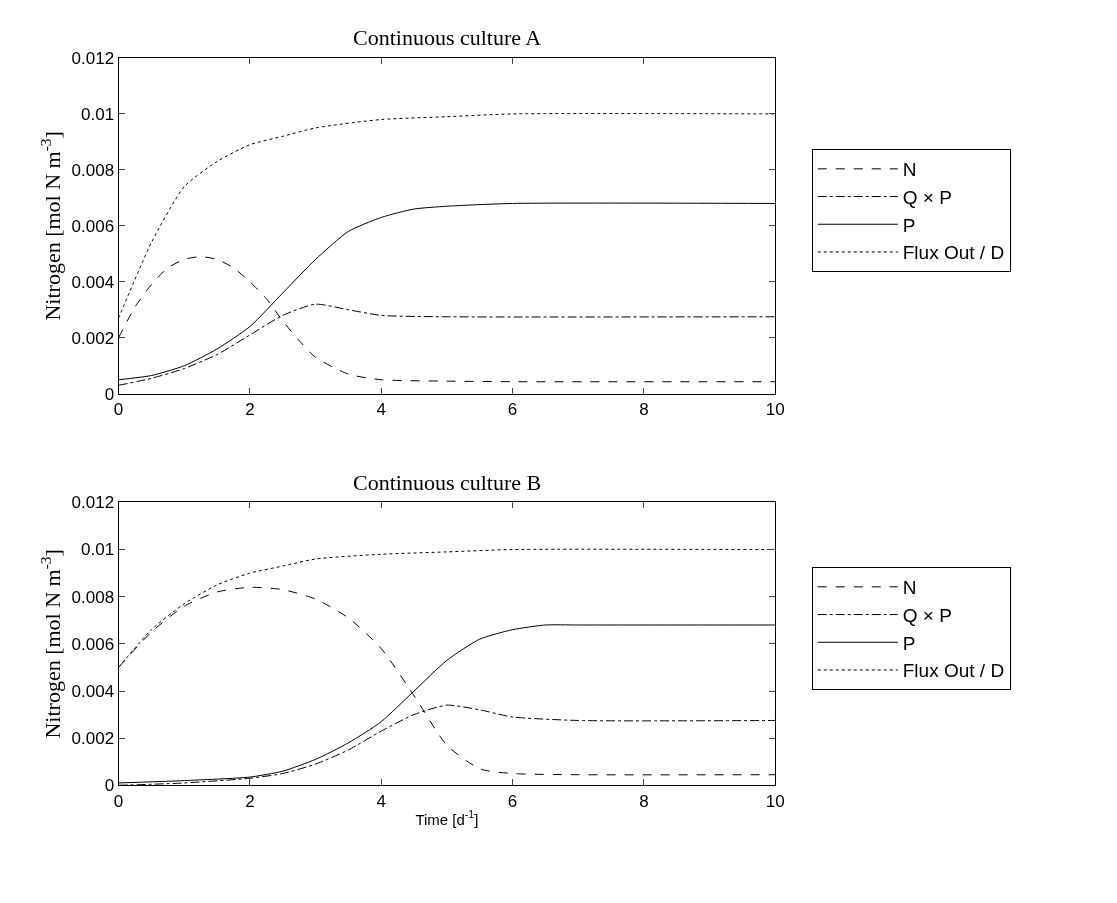 This screenshot has height=903, width=1117. Describe the element at coordinates (447, 818) in the screenshot. I see `x-axis-title: Time [d$^{-1}$]` at that location.